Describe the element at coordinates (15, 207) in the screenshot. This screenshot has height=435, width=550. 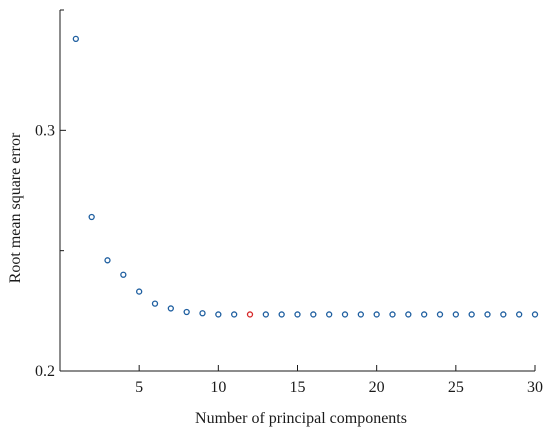
I see `y-axis-label: Root mean square error` at that location.